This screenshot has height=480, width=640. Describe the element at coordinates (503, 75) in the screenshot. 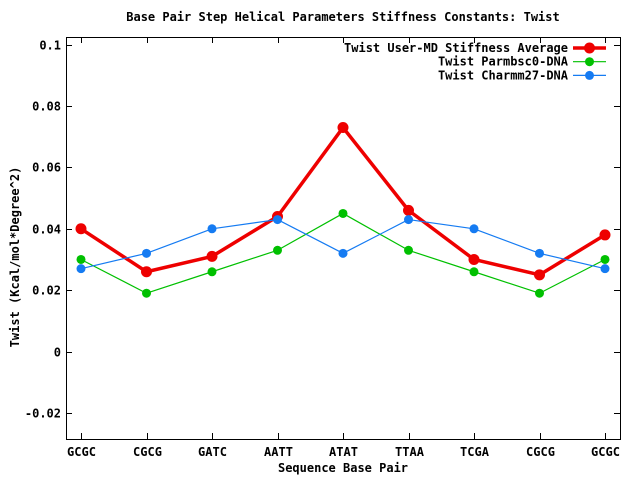

I see `legend-label: Twist Charmm27-DNA` at that location.